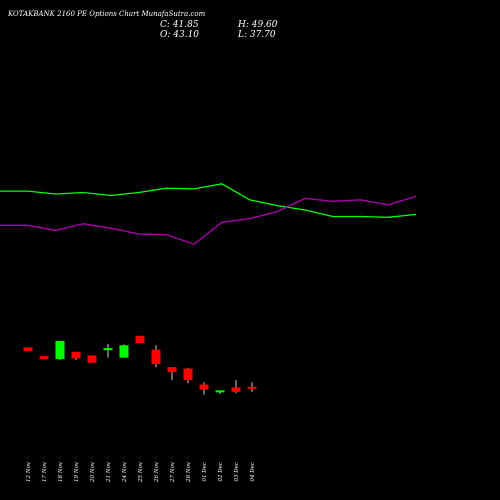 This screenshot has height=500, width=500. What do you see at coordinates (93, 472) in the screenshot?
I see `x-tick-label: 20 Nov` at bounding box center [93, 472].